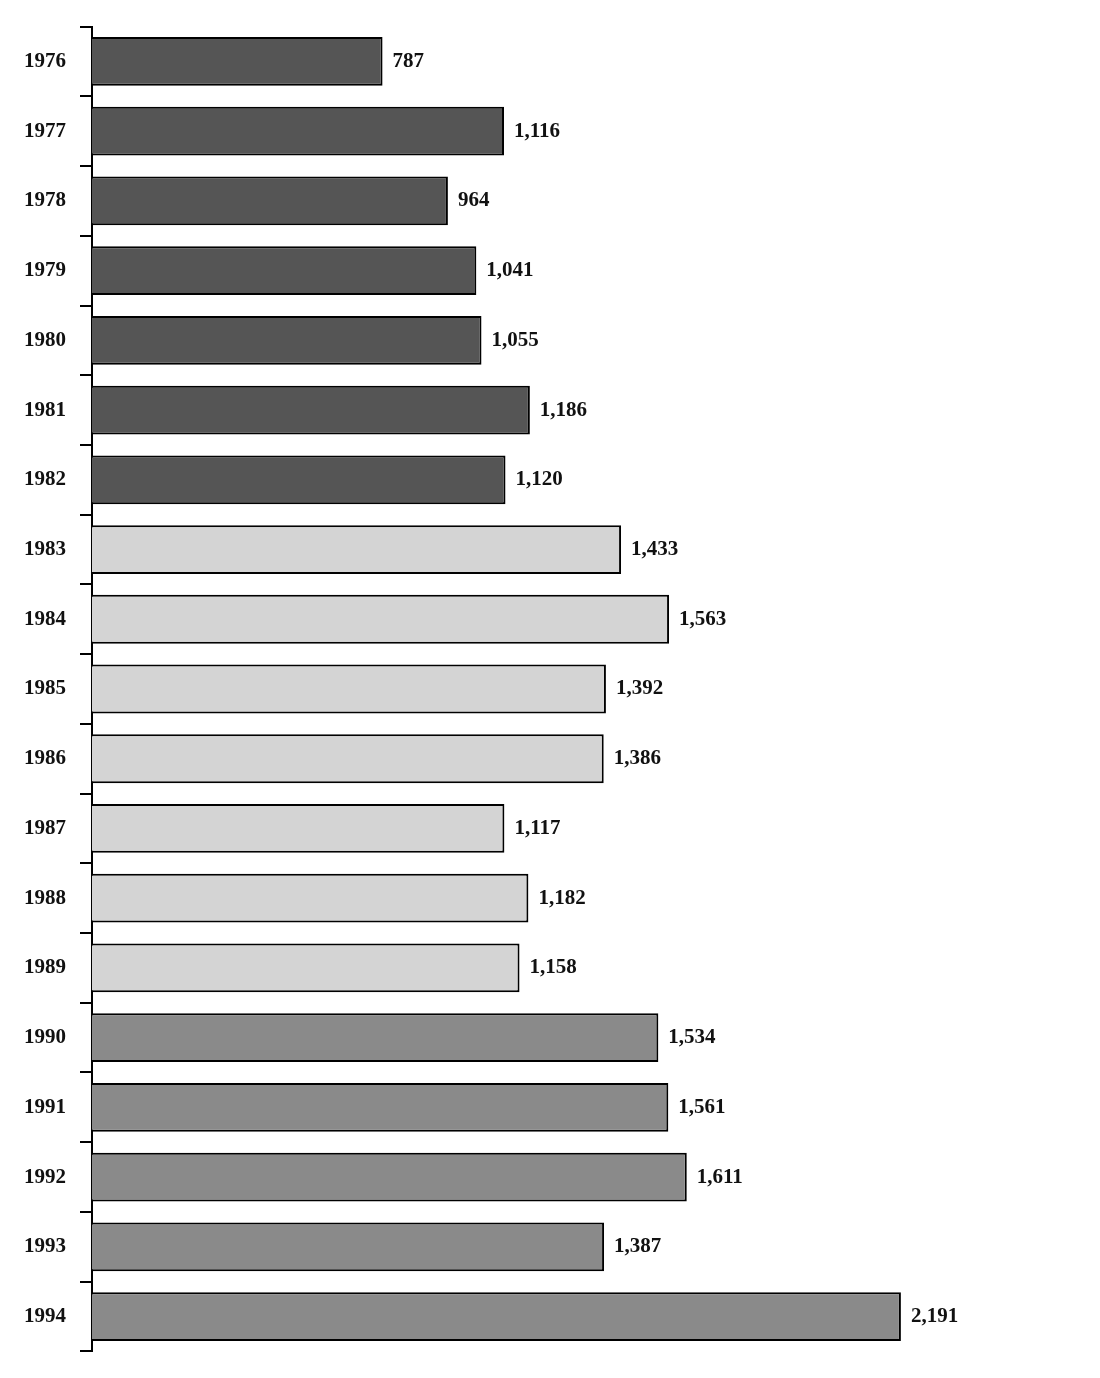  What do you see at coordinates (703, 617) in the screenshot?
I see `data-label: 1,563` at bounding box center [703, 617].